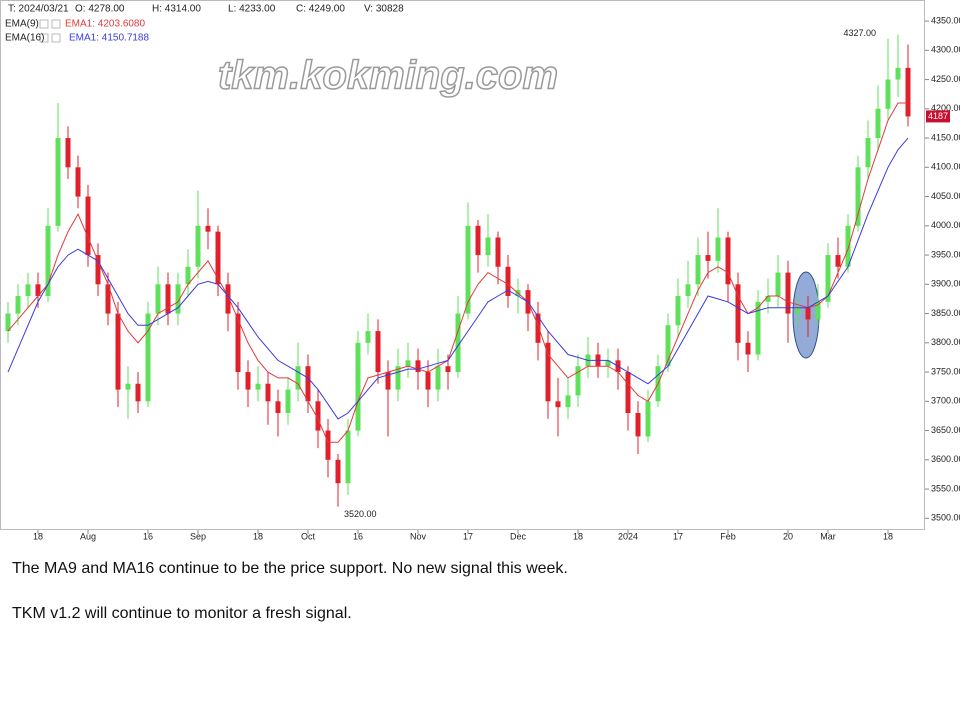 The height and width of the screenshot is (720, 960). What do you see at coordinates (628, 536) in the screenshot?
I see `x-tick-label: 2024` at bounding box center [628, 536].